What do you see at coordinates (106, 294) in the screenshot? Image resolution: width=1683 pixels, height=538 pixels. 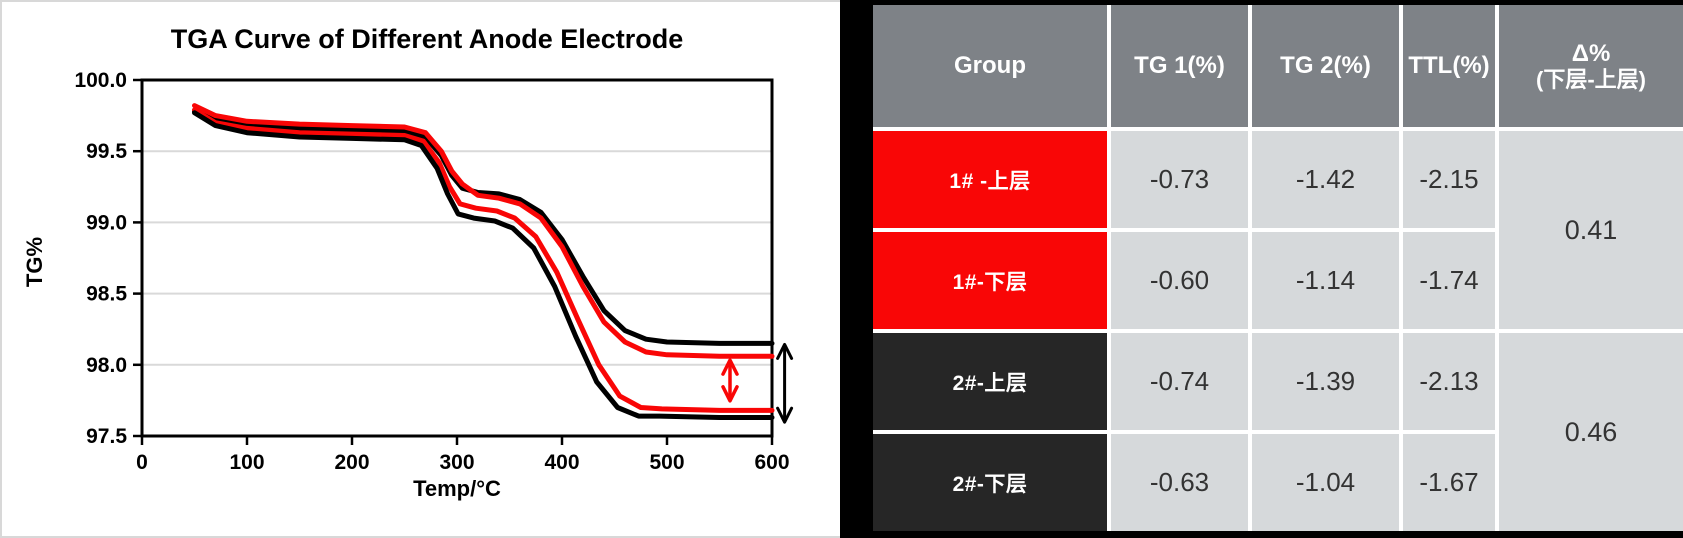 I see `y-tick-label: 98.5` at bounding box center [106, 294].